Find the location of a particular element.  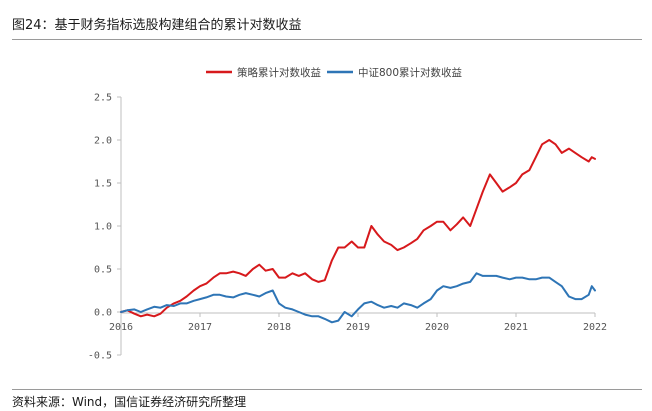

legend-item-1: 策略累计对数收益 is located at coordinates (263, 72).